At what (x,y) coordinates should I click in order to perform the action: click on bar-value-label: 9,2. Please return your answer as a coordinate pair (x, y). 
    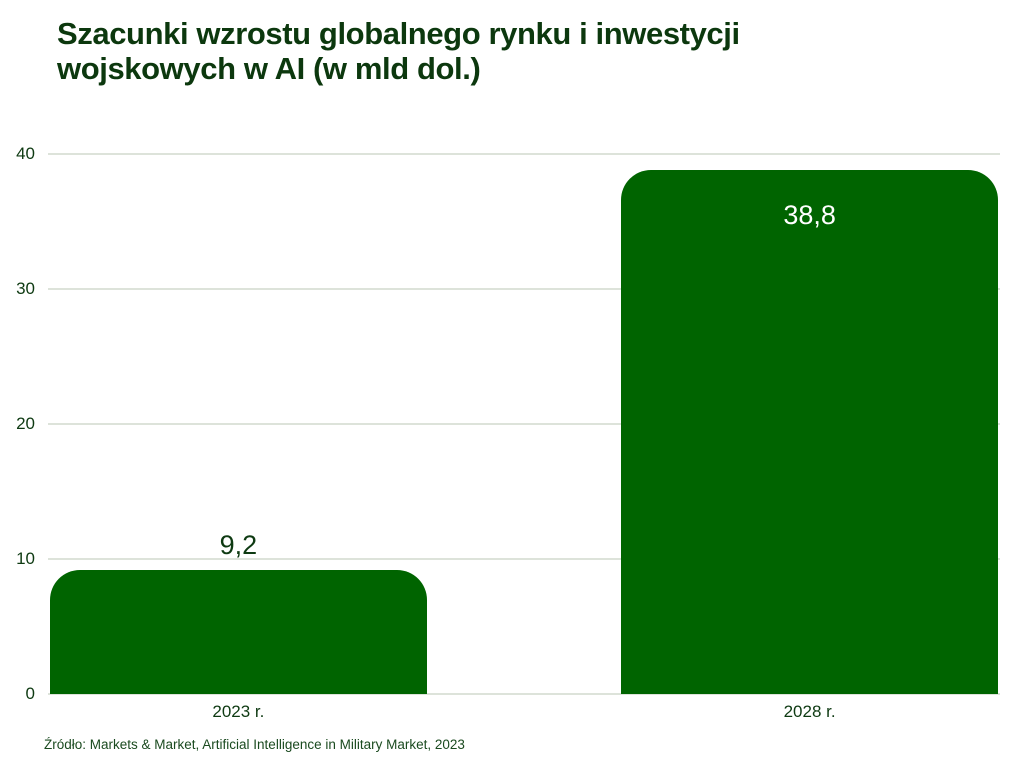
    Looking at the image, I should click on (238, 544).